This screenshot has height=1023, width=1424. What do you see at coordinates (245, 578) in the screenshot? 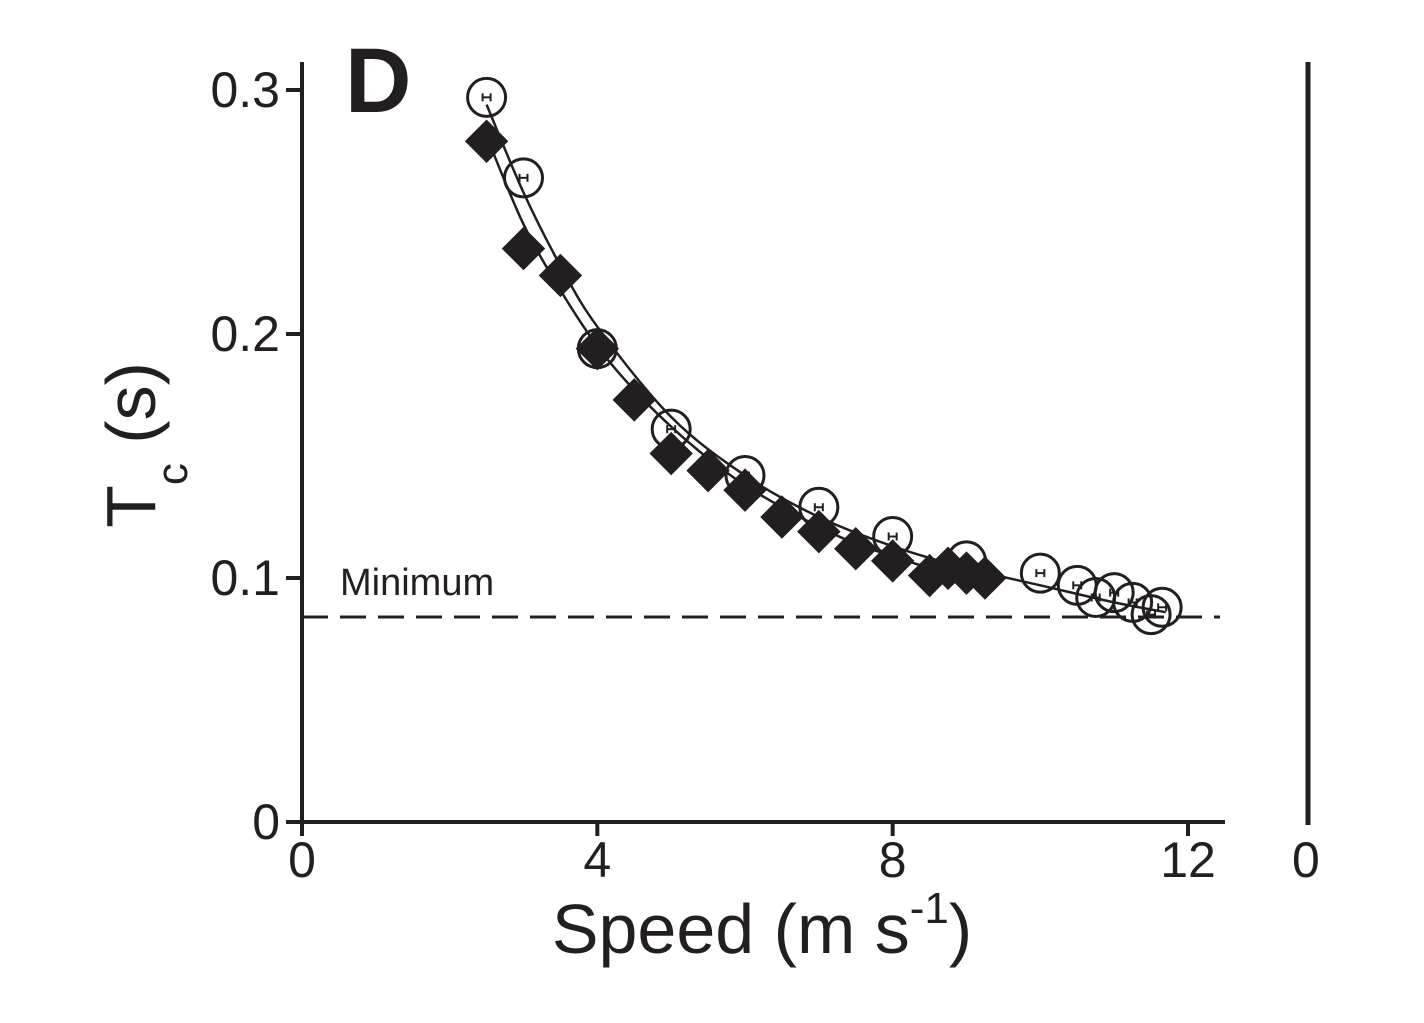
I see `y-tick-label: 0.1` at bounding box center [245, 578].